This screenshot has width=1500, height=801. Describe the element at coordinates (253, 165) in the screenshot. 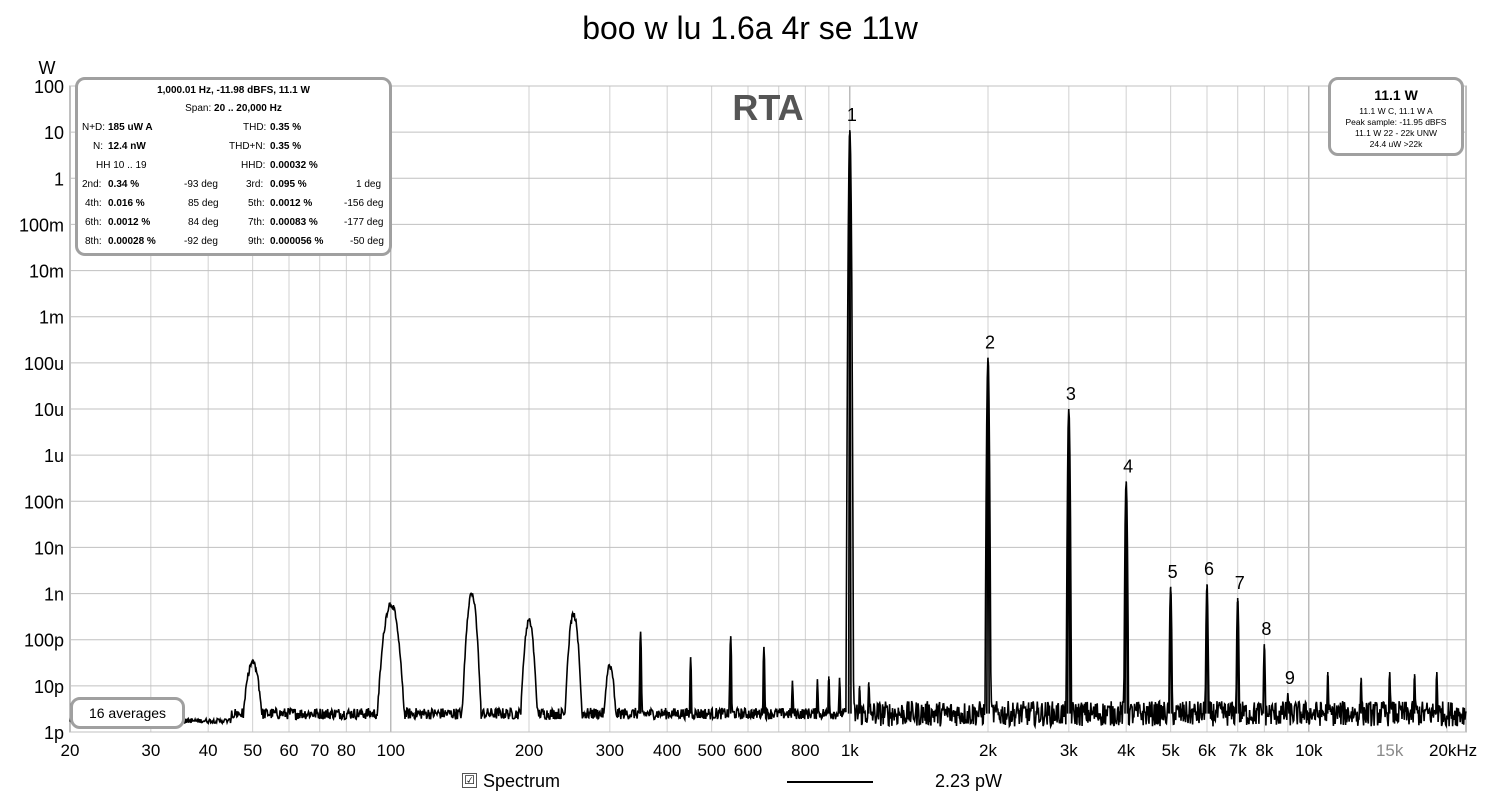

I see `hhd-label: HHD:` at that location.